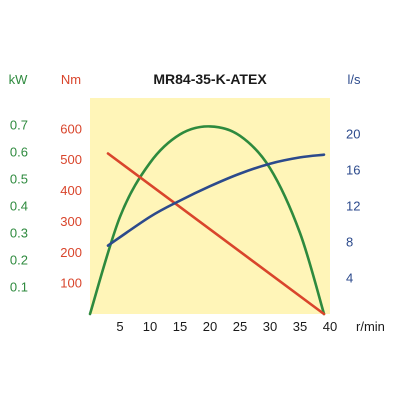 The height and width of the screenshot is (400, 400). Describe the element at coordinates (330, 326) in the screenshot. I see `x-tick-label: 40` at that location.